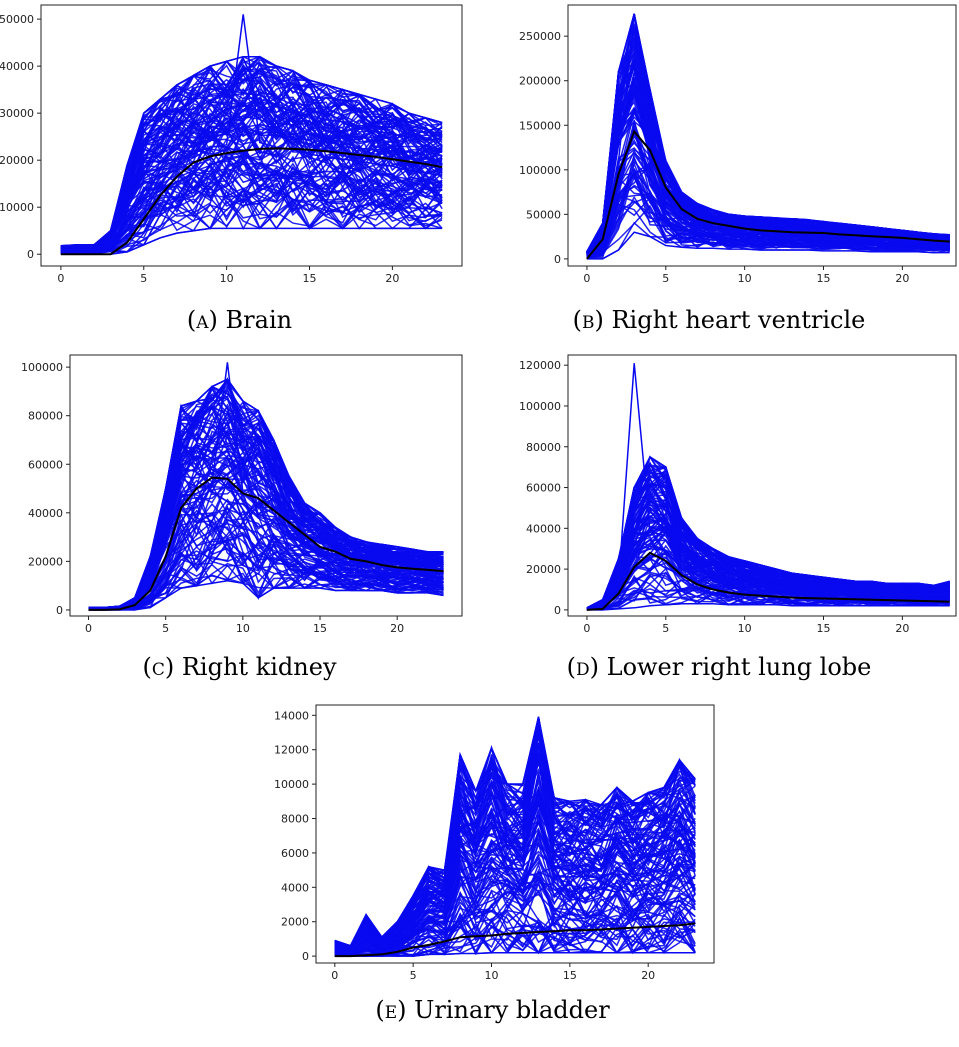  What do you see at coordinates (17, 113) in the screenshot?
I see `y-tick-label: 30000` at bounding box center [17, 113].